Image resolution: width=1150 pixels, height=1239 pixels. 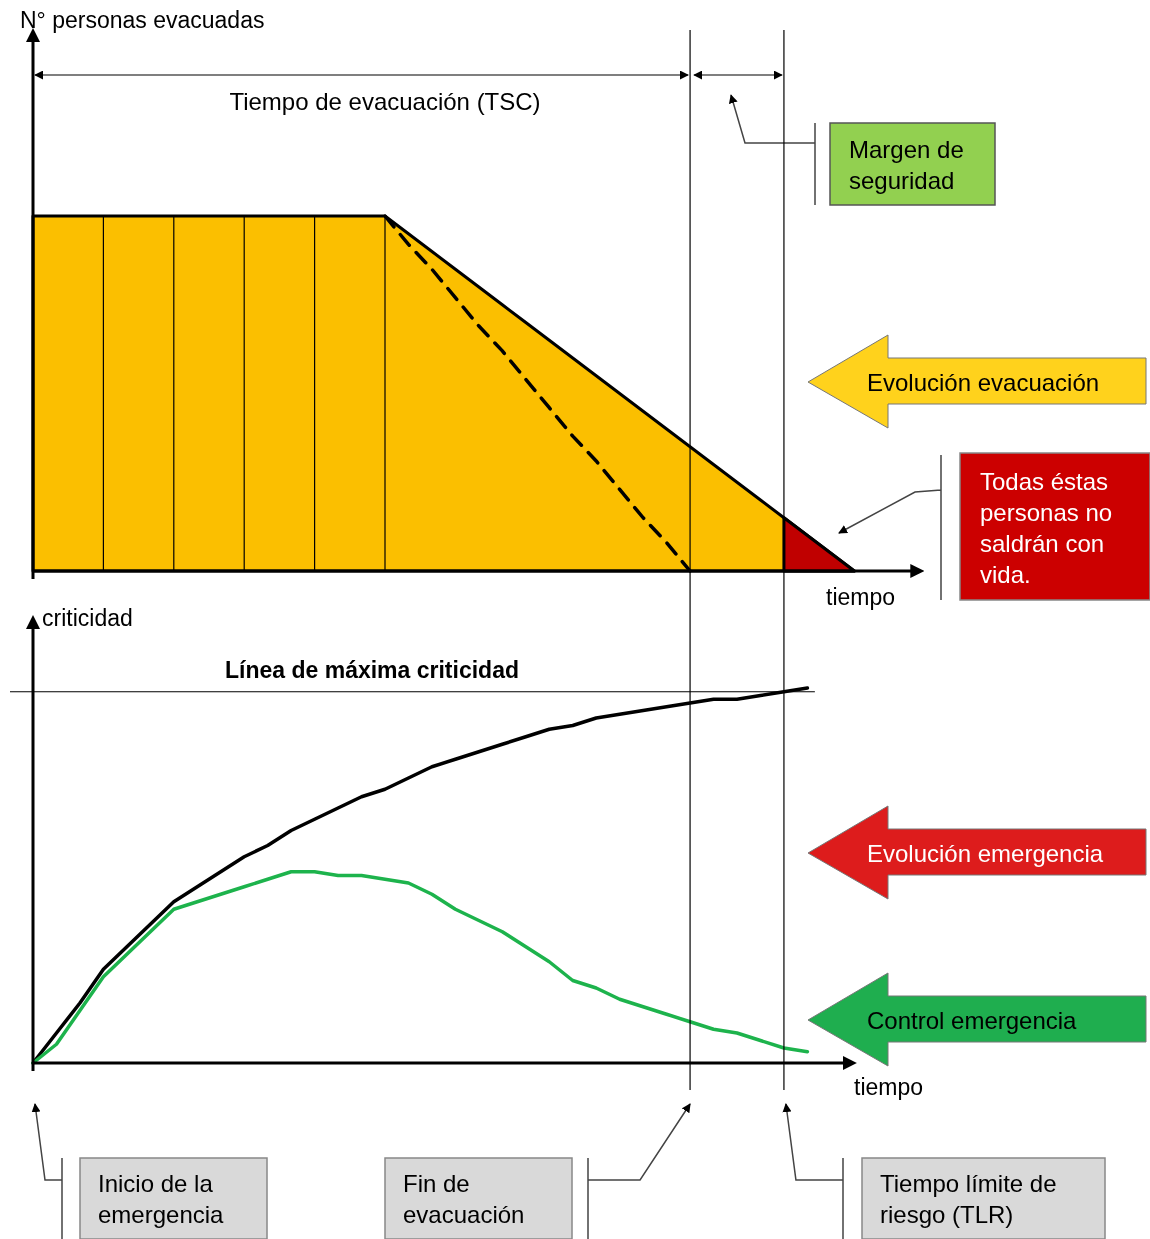 What do you see at coordinates (983, 382) in the screenshot?
I see `text: Evolución evacuación` at bounding box center [983, 382].